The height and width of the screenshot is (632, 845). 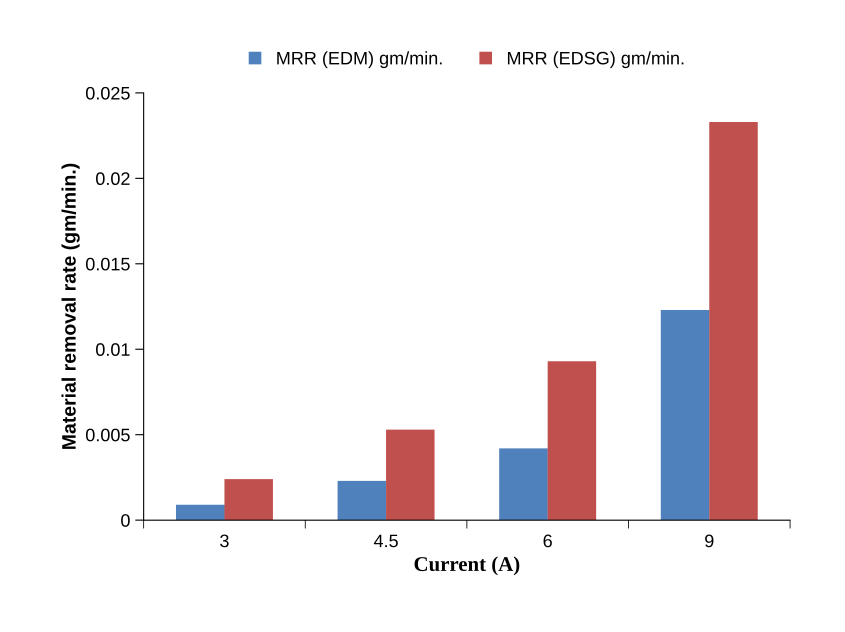 I want to click on y-tick-label: 0, so click(x=125, y=520).